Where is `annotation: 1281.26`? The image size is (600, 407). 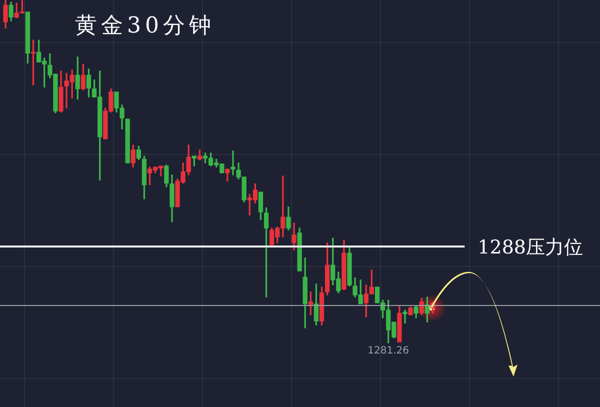 annotation: 1281.26 is located at coordinates (389, 351).